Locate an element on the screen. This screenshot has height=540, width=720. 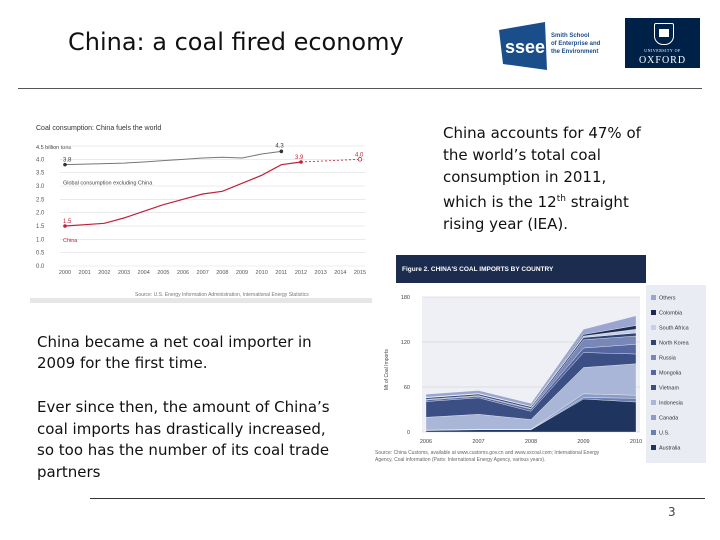
chart1-data-label: 3.8 is located at coordinates (67, 161).